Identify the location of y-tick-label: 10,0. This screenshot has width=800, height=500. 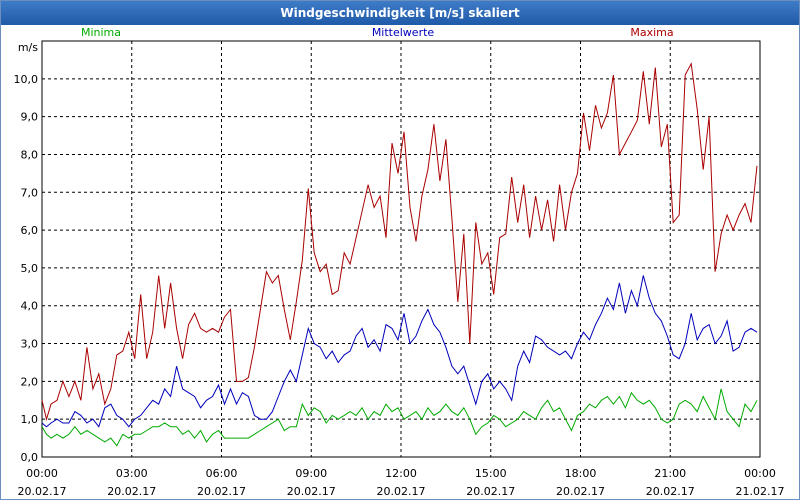
(26, 79).